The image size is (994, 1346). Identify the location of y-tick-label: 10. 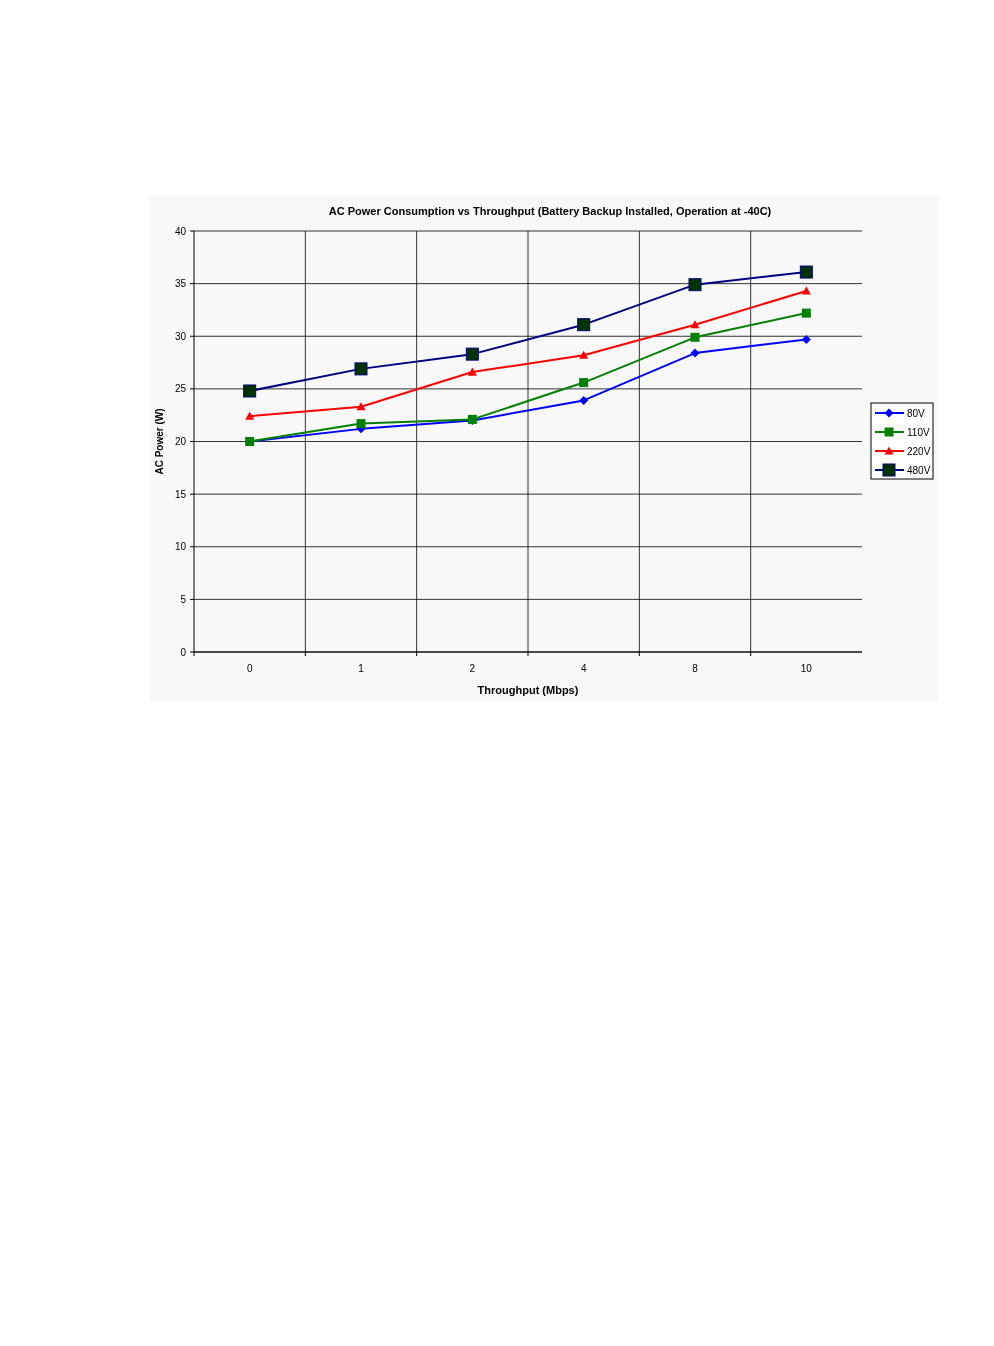
(180, 547).